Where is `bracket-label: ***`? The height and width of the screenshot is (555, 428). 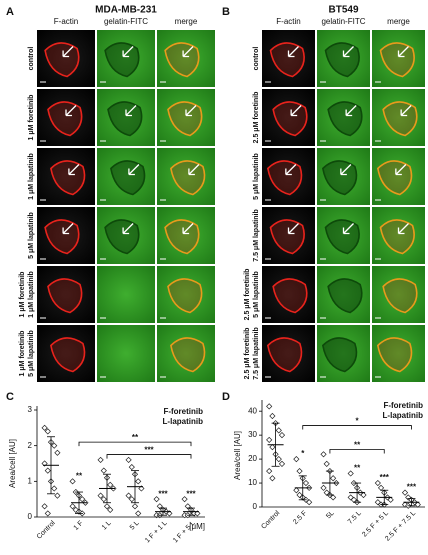 bracket-label: *** is located at coordinates (149, 450).